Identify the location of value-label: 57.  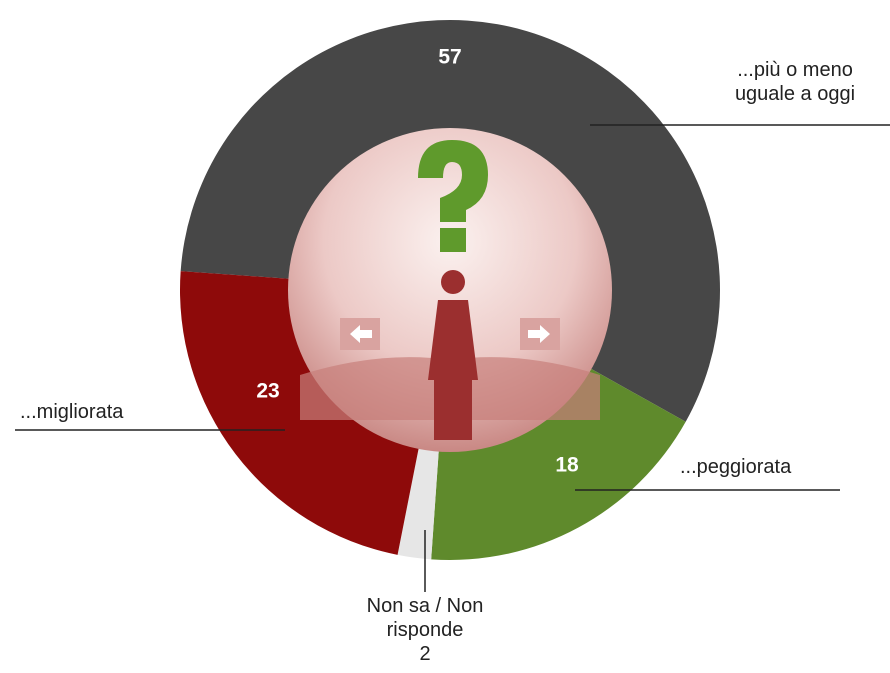
(449, 57).